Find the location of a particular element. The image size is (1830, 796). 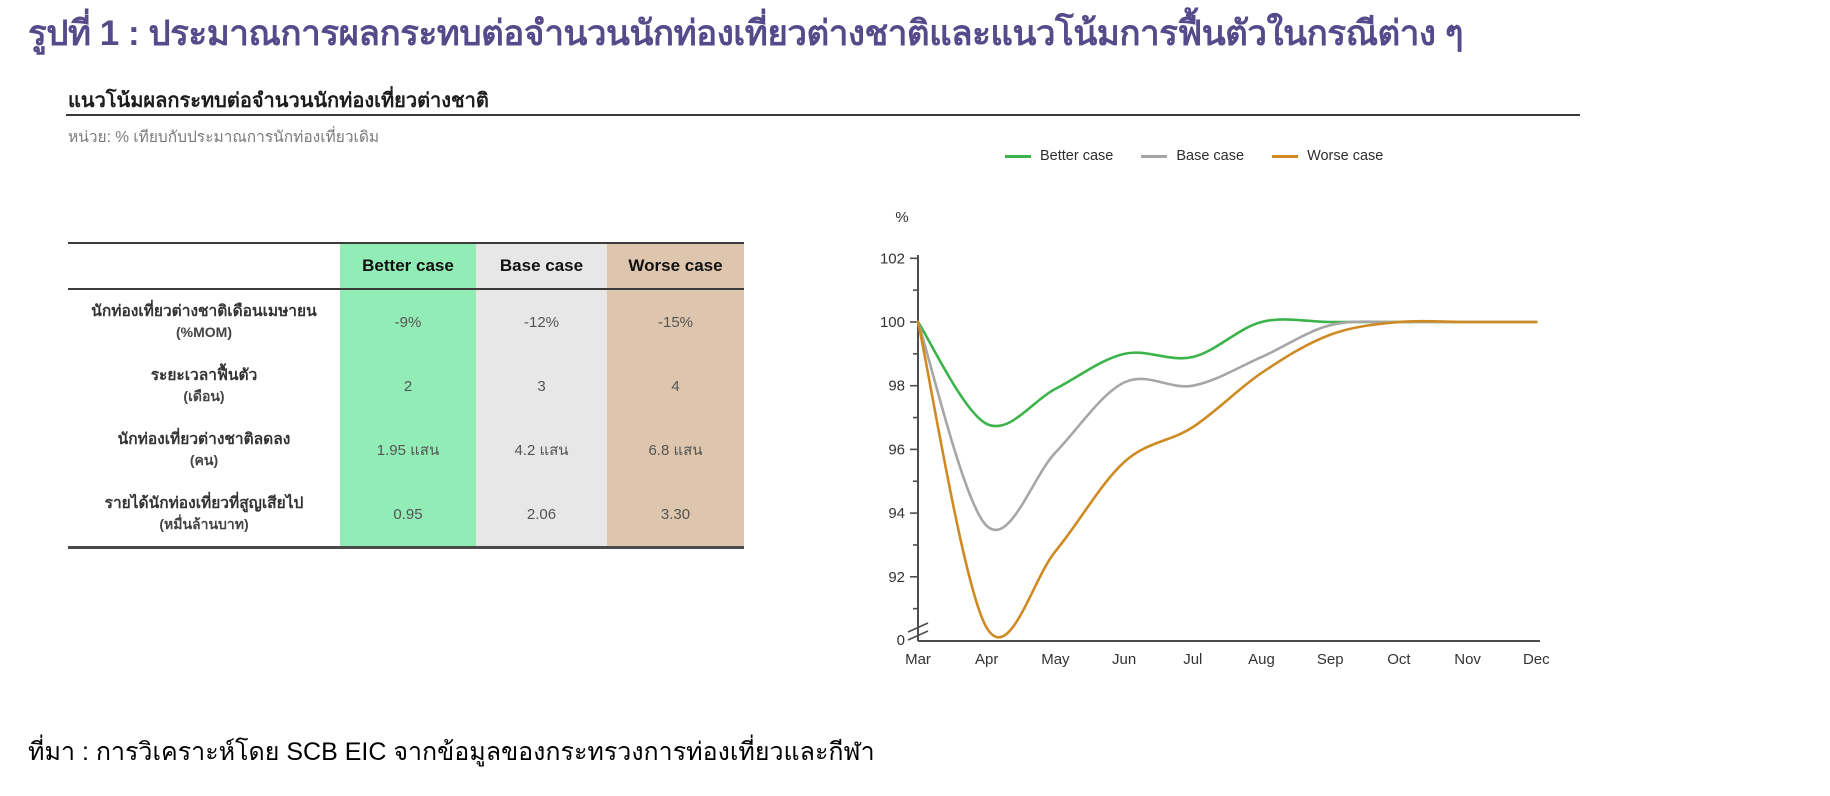

table-cell: -15% is located at coordinates (675, 322).